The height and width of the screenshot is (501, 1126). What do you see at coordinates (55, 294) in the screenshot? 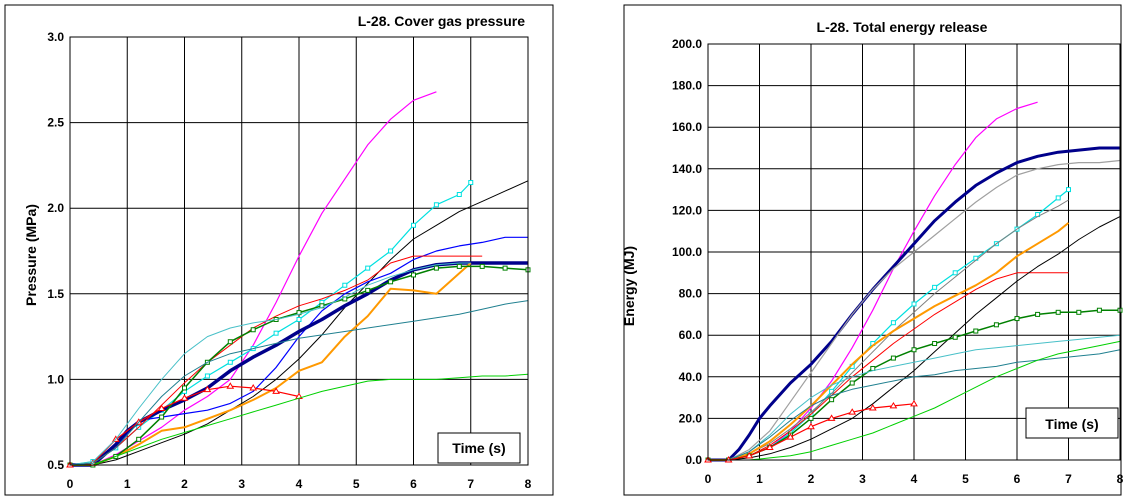
I see `y-tick-label: 1.5` at bounding box center [55, 294].